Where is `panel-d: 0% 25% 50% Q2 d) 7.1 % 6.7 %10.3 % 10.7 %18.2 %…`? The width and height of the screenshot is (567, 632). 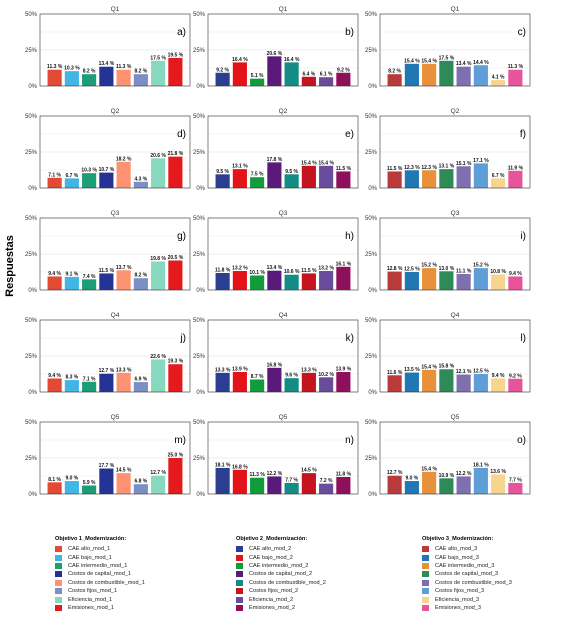
panel-d: 0% 25% 50% Q2 d) 7.1 % 6.7 %10.3 % 10.7 %18.2 %… is located at coordinates (108, 150).